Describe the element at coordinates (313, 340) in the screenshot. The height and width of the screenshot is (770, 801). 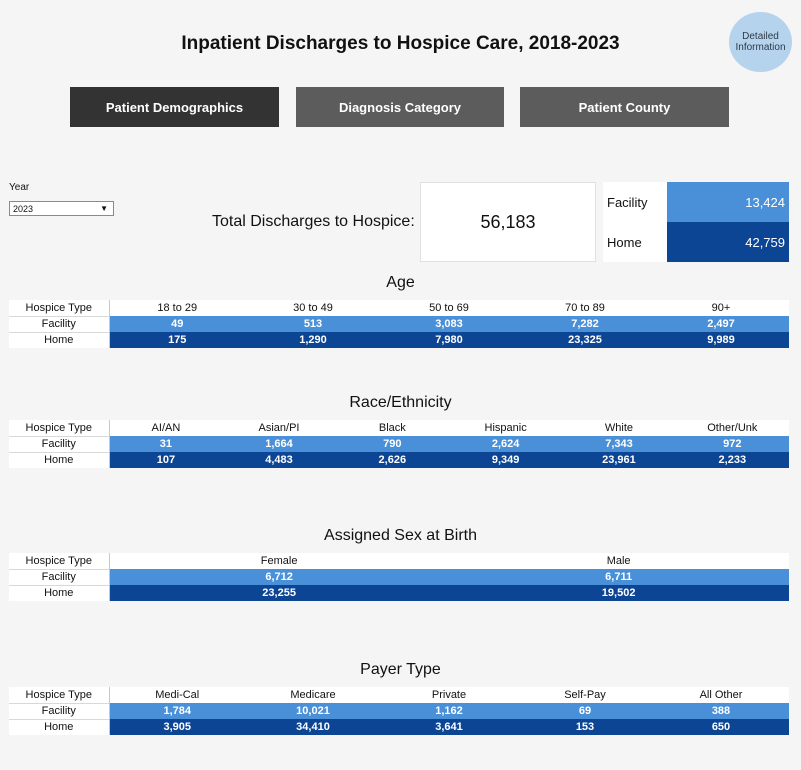
I see `table-cell: 1,290` at that location.